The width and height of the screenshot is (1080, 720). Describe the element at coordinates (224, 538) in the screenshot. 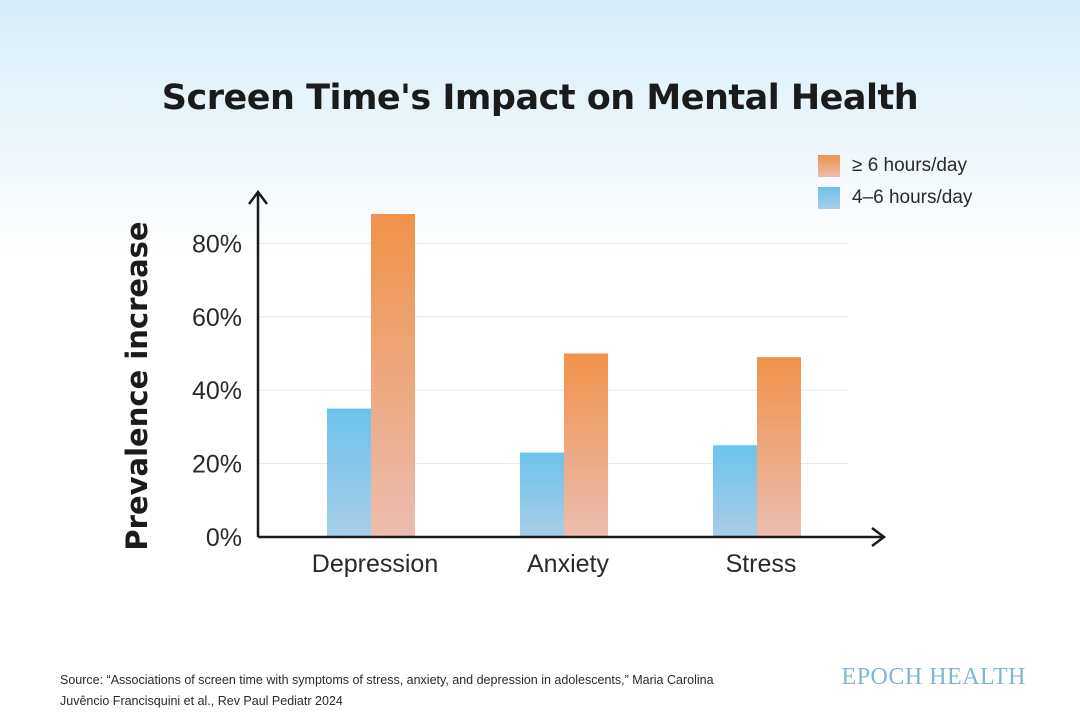

I see `y-tick-label: 0%` at that location.